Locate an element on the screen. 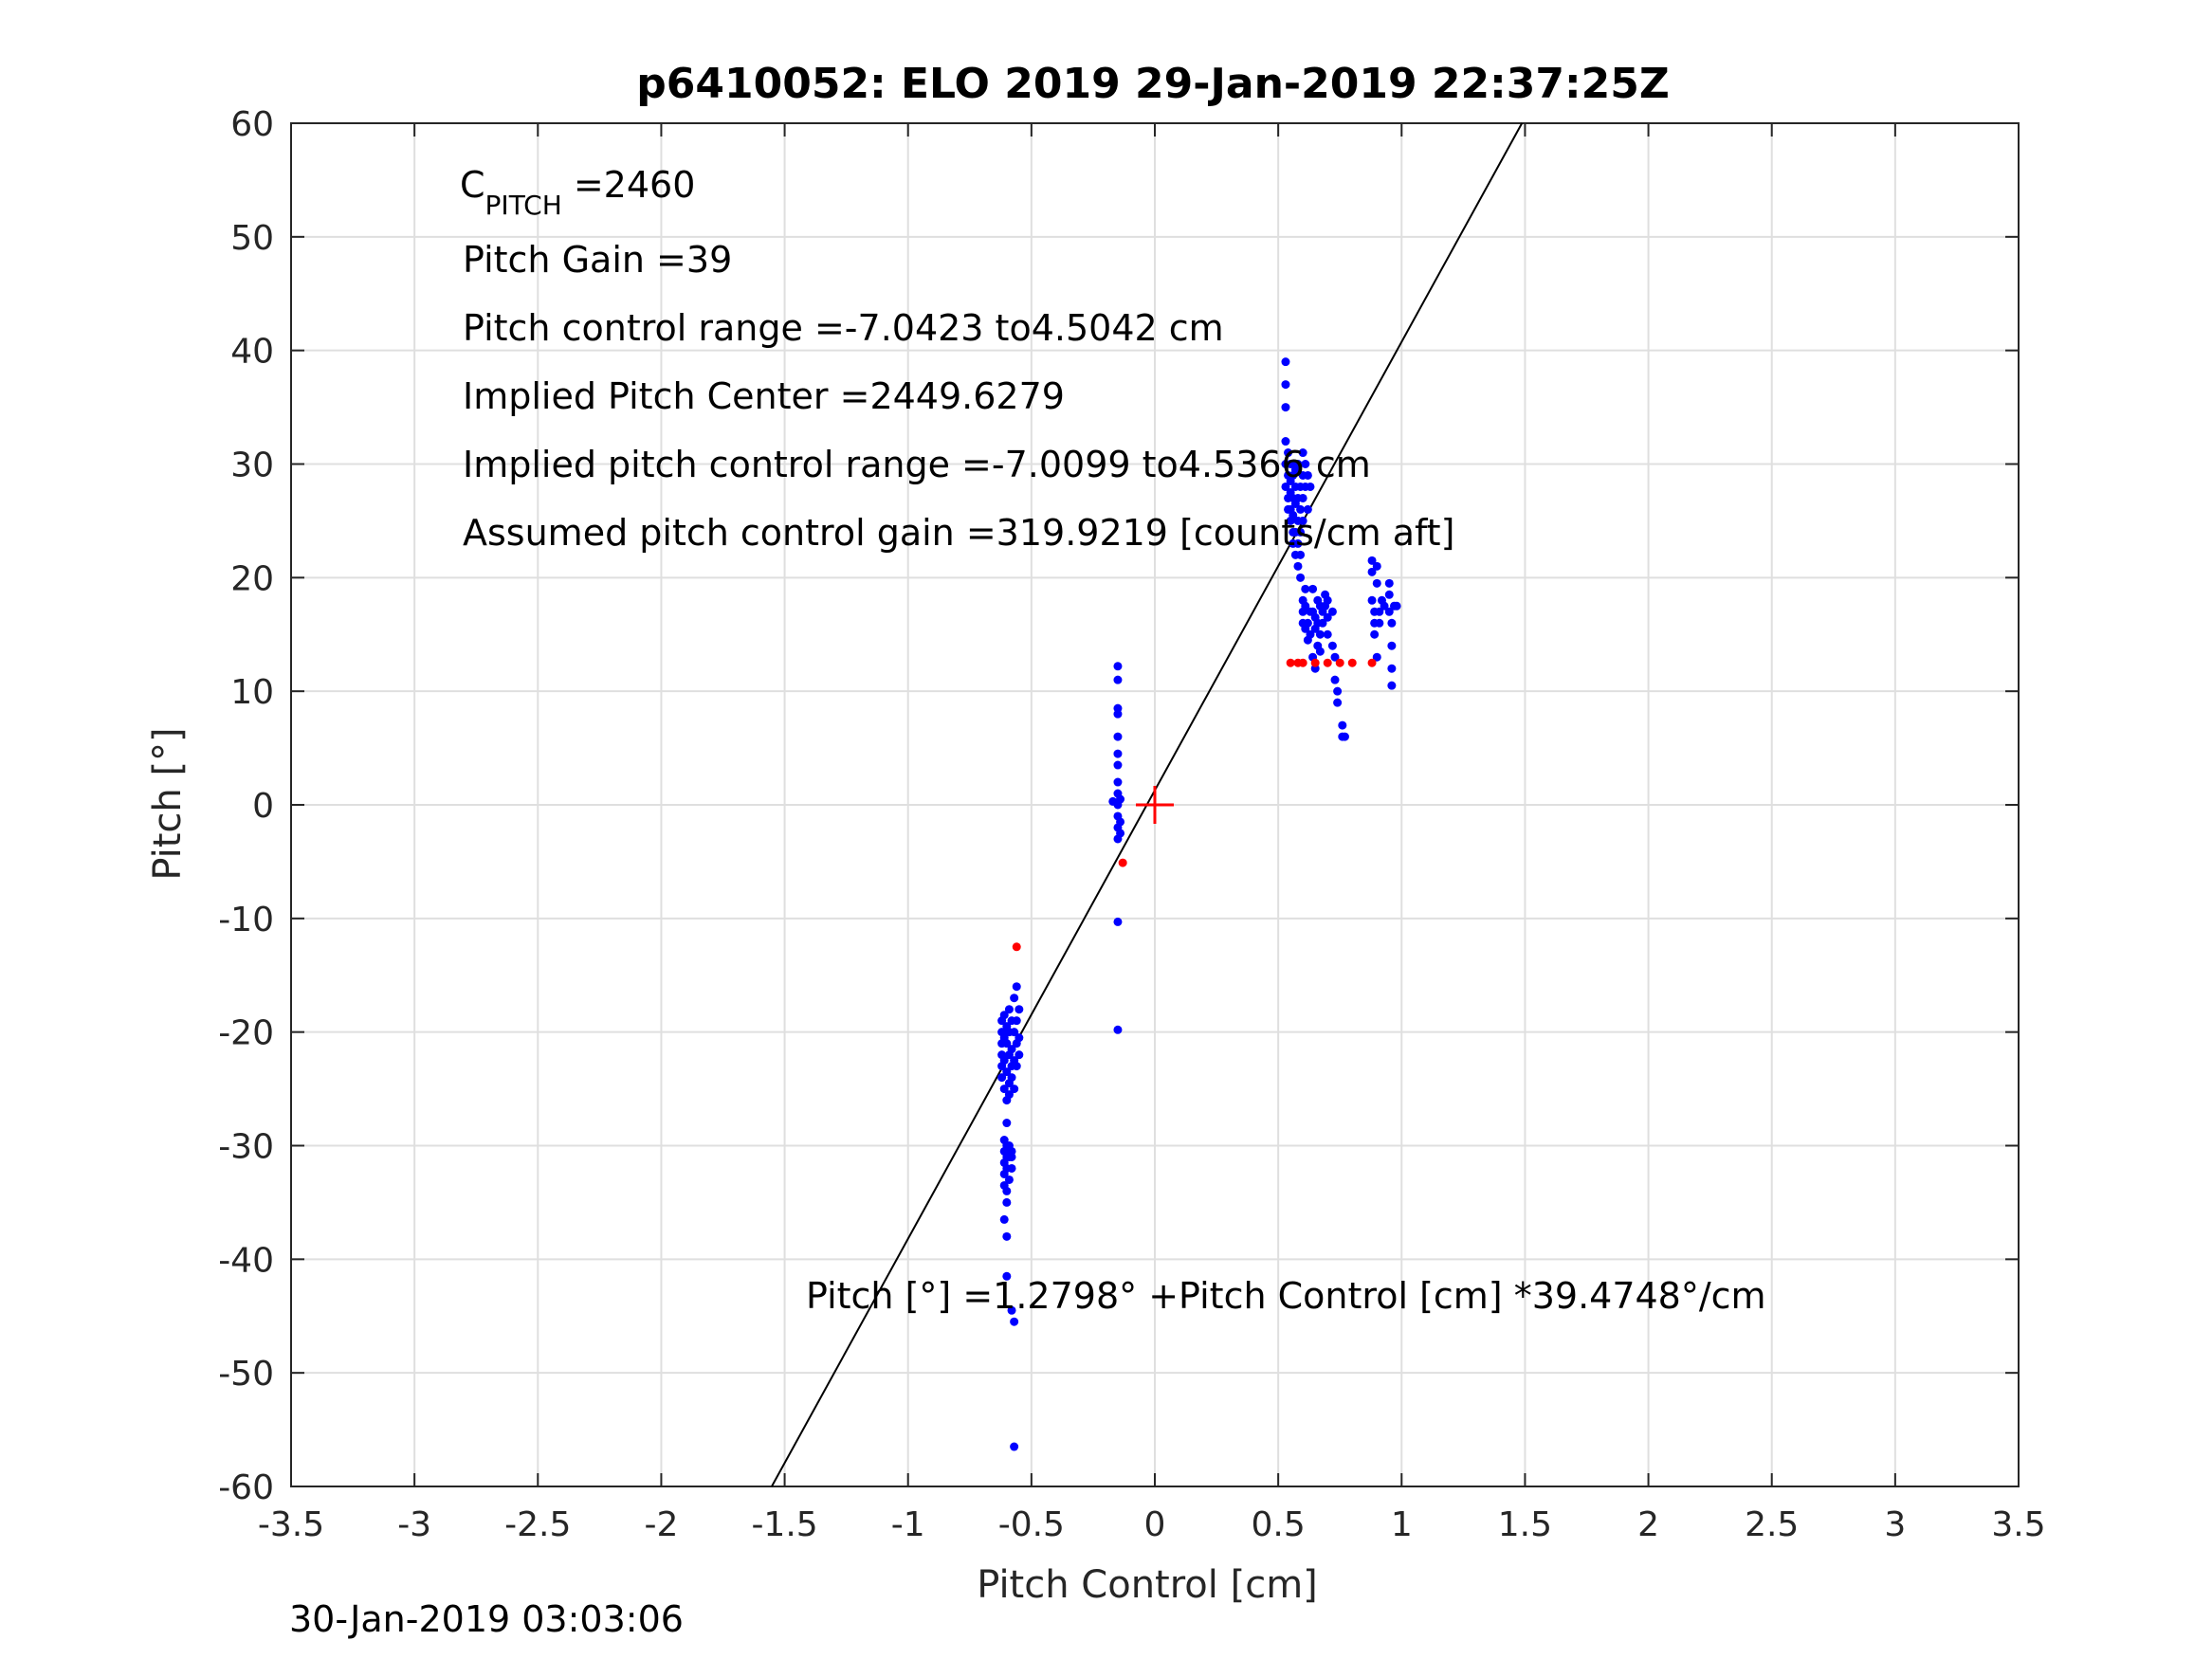 The image size is (2212, 1659). x-tick-label: 2.5 is located at coordinates (1772, 1524).